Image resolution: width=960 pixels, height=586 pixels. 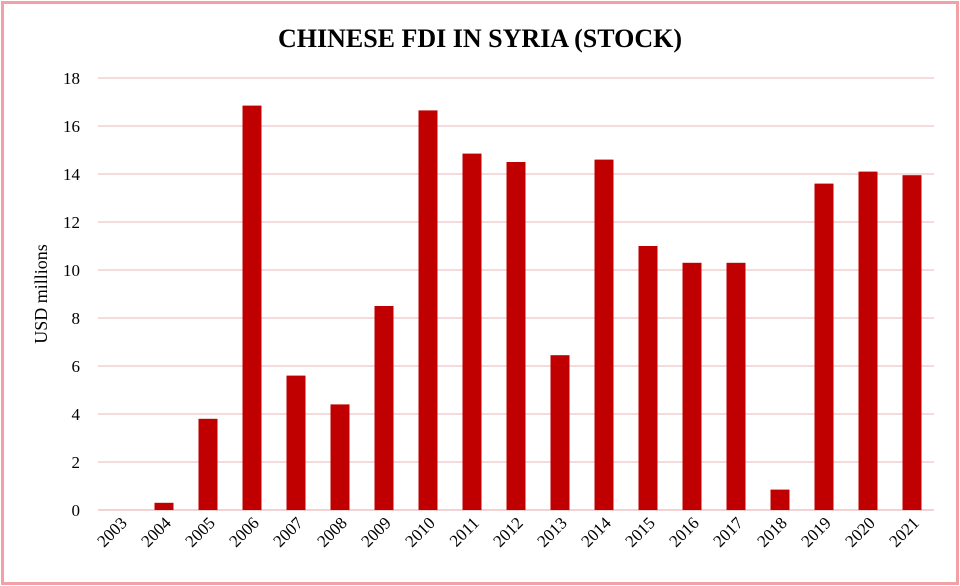 What do you see at coordinates (331, 531) in the screenshot?
I see `x-tick-label: 2008` at bounding box center [331, 531].